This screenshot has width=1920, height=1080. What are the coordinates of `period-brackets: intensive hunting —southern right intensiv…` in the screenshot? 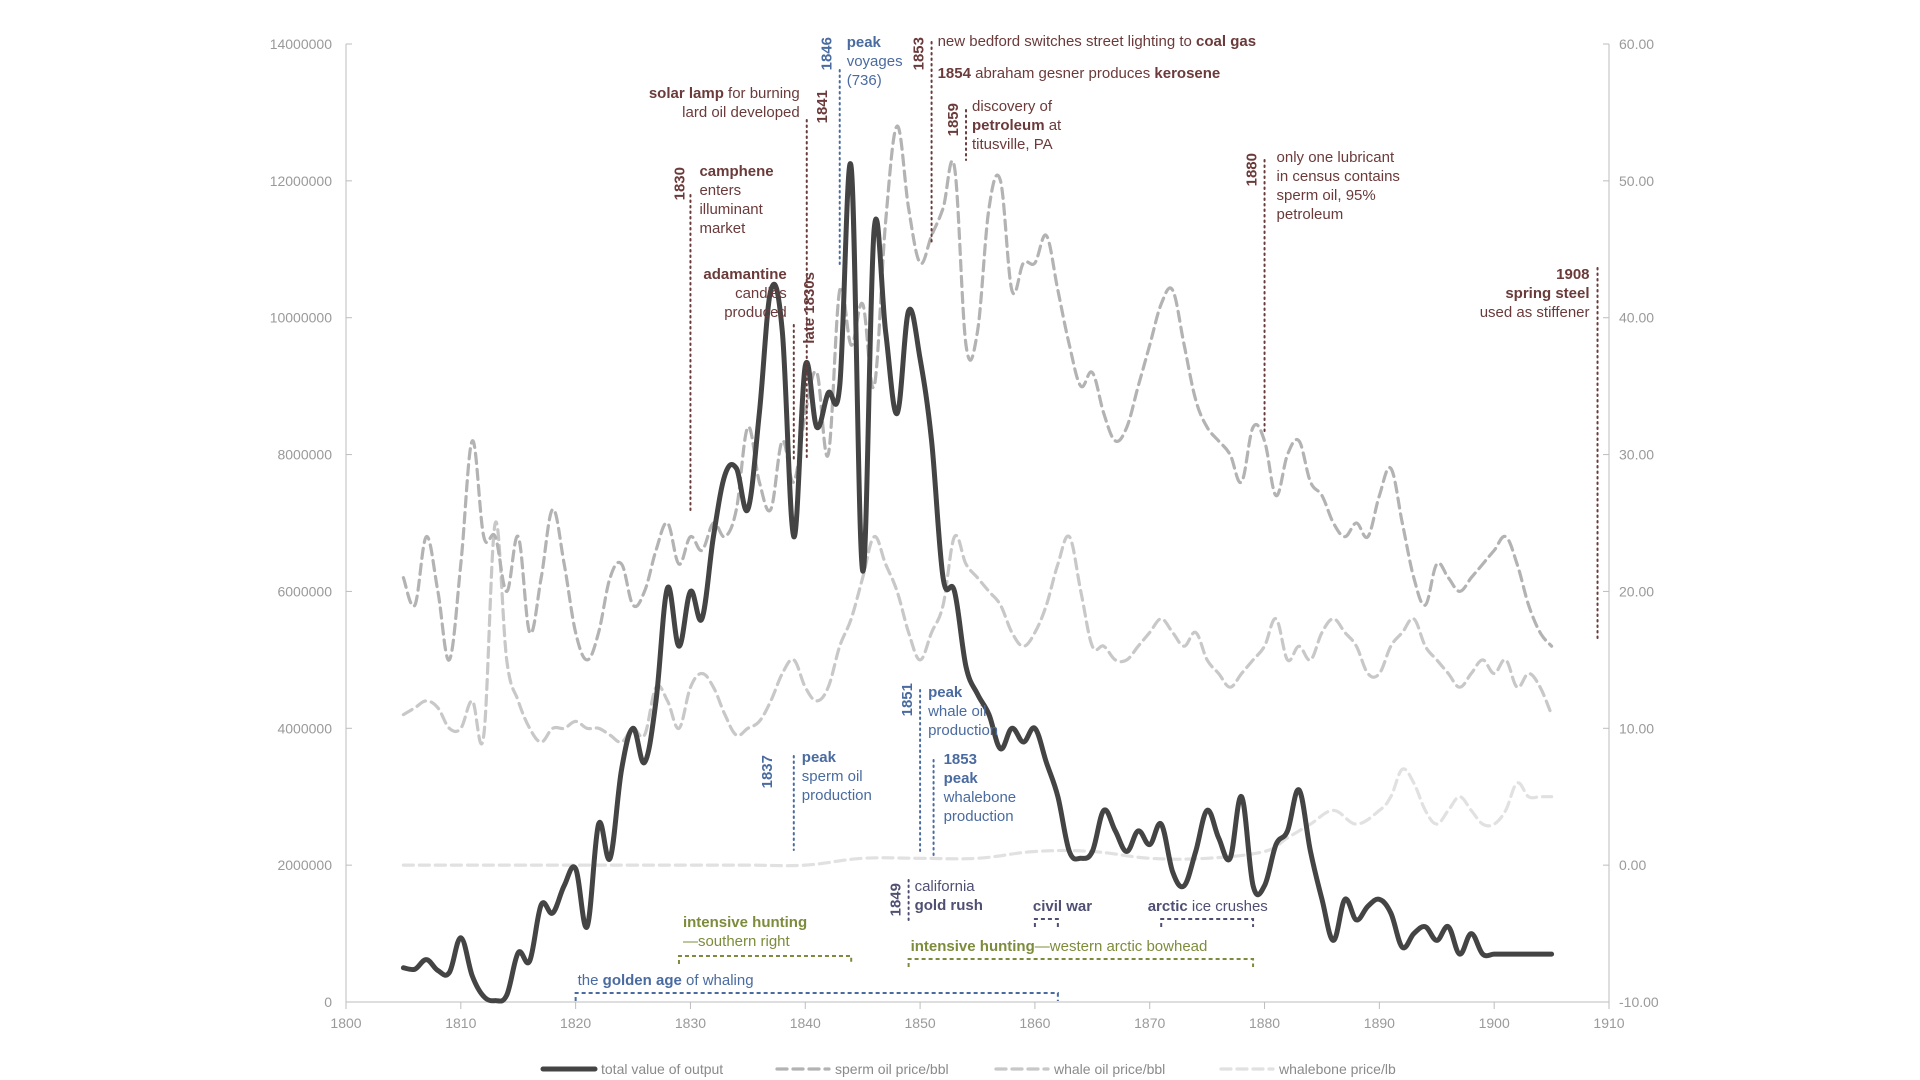 It's located at (921, 949).